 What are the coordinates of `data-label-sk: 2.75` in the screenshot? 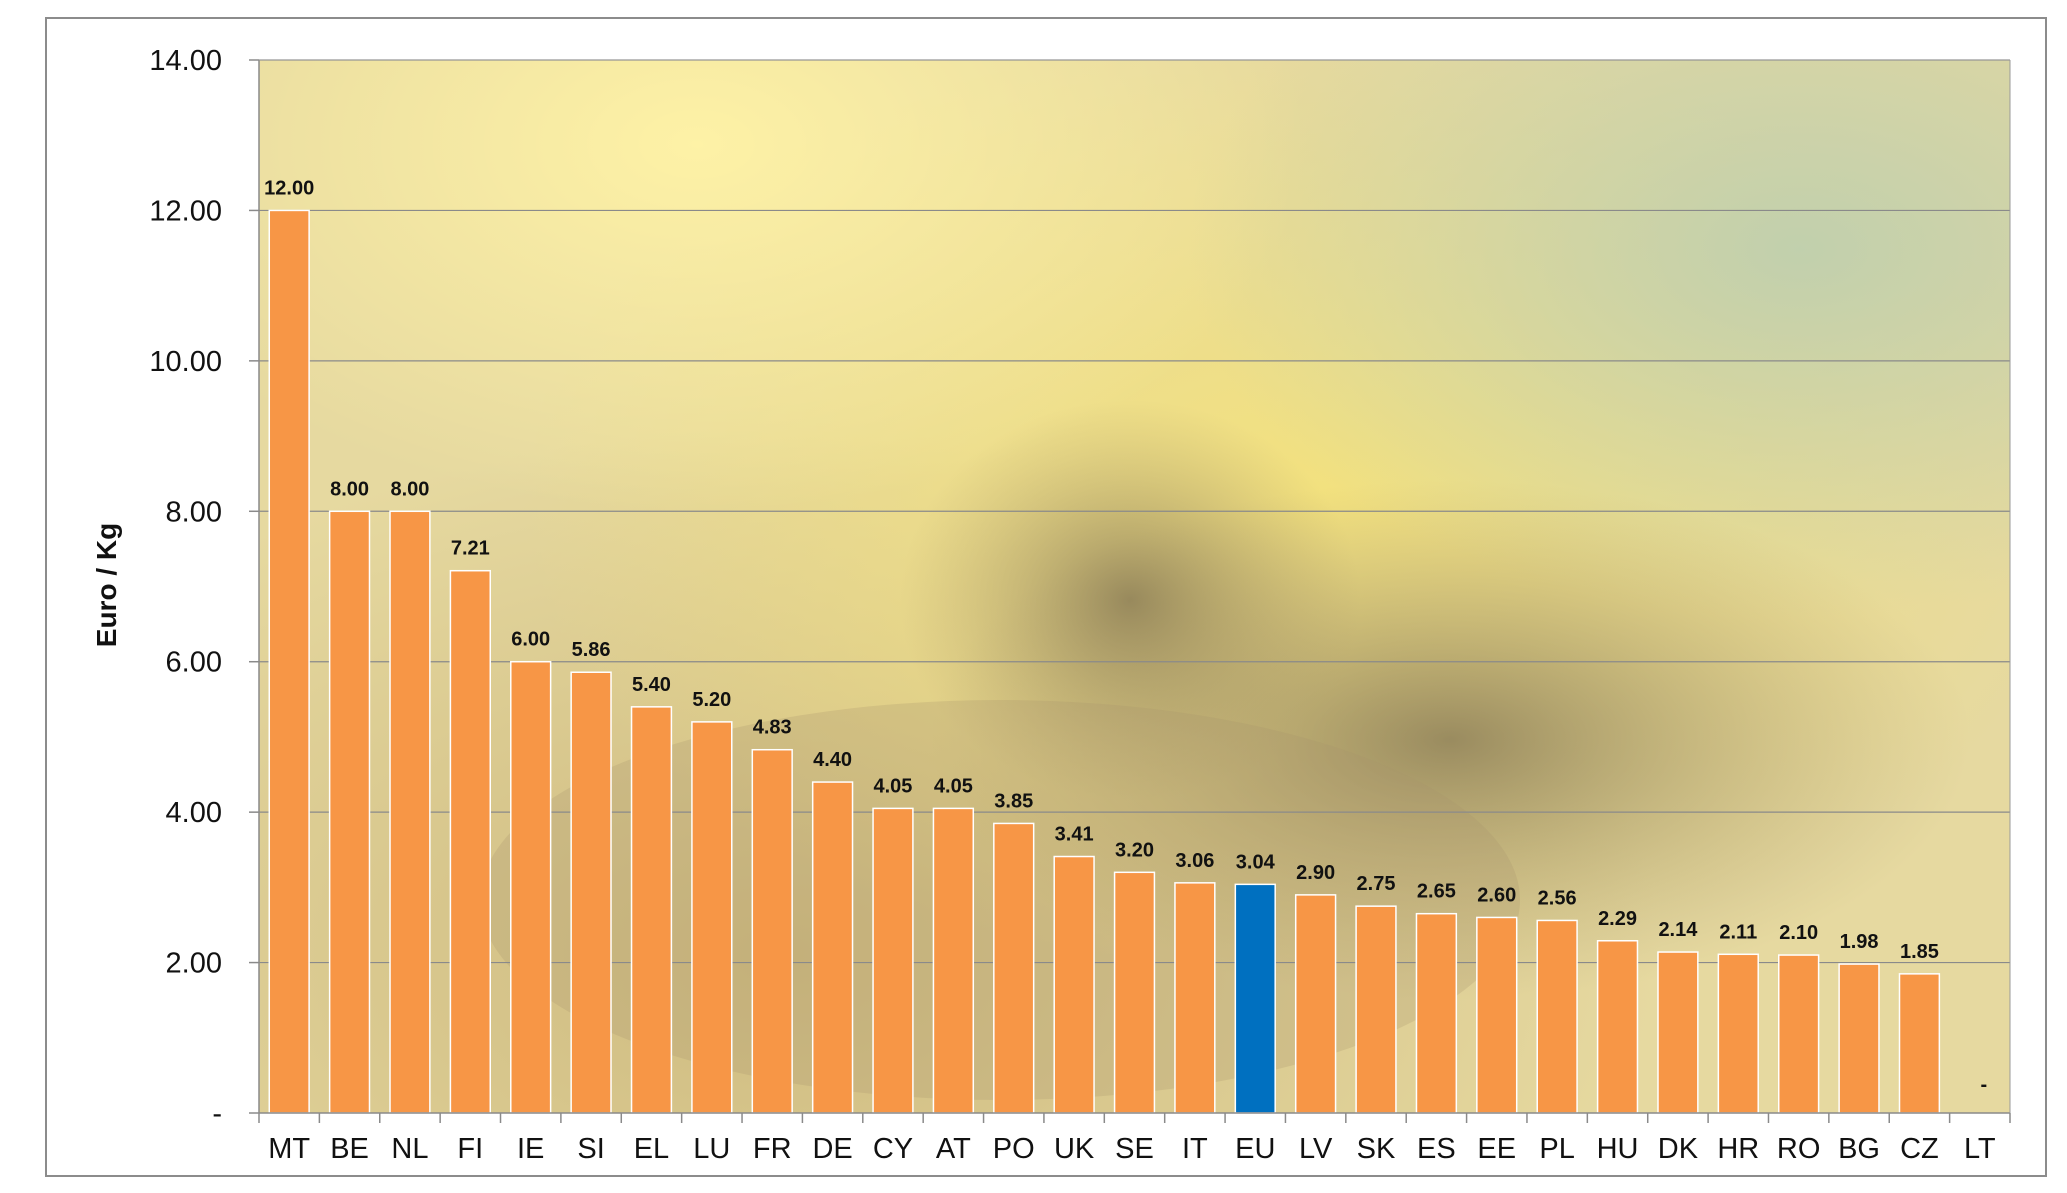 It's located at (1376, 884).